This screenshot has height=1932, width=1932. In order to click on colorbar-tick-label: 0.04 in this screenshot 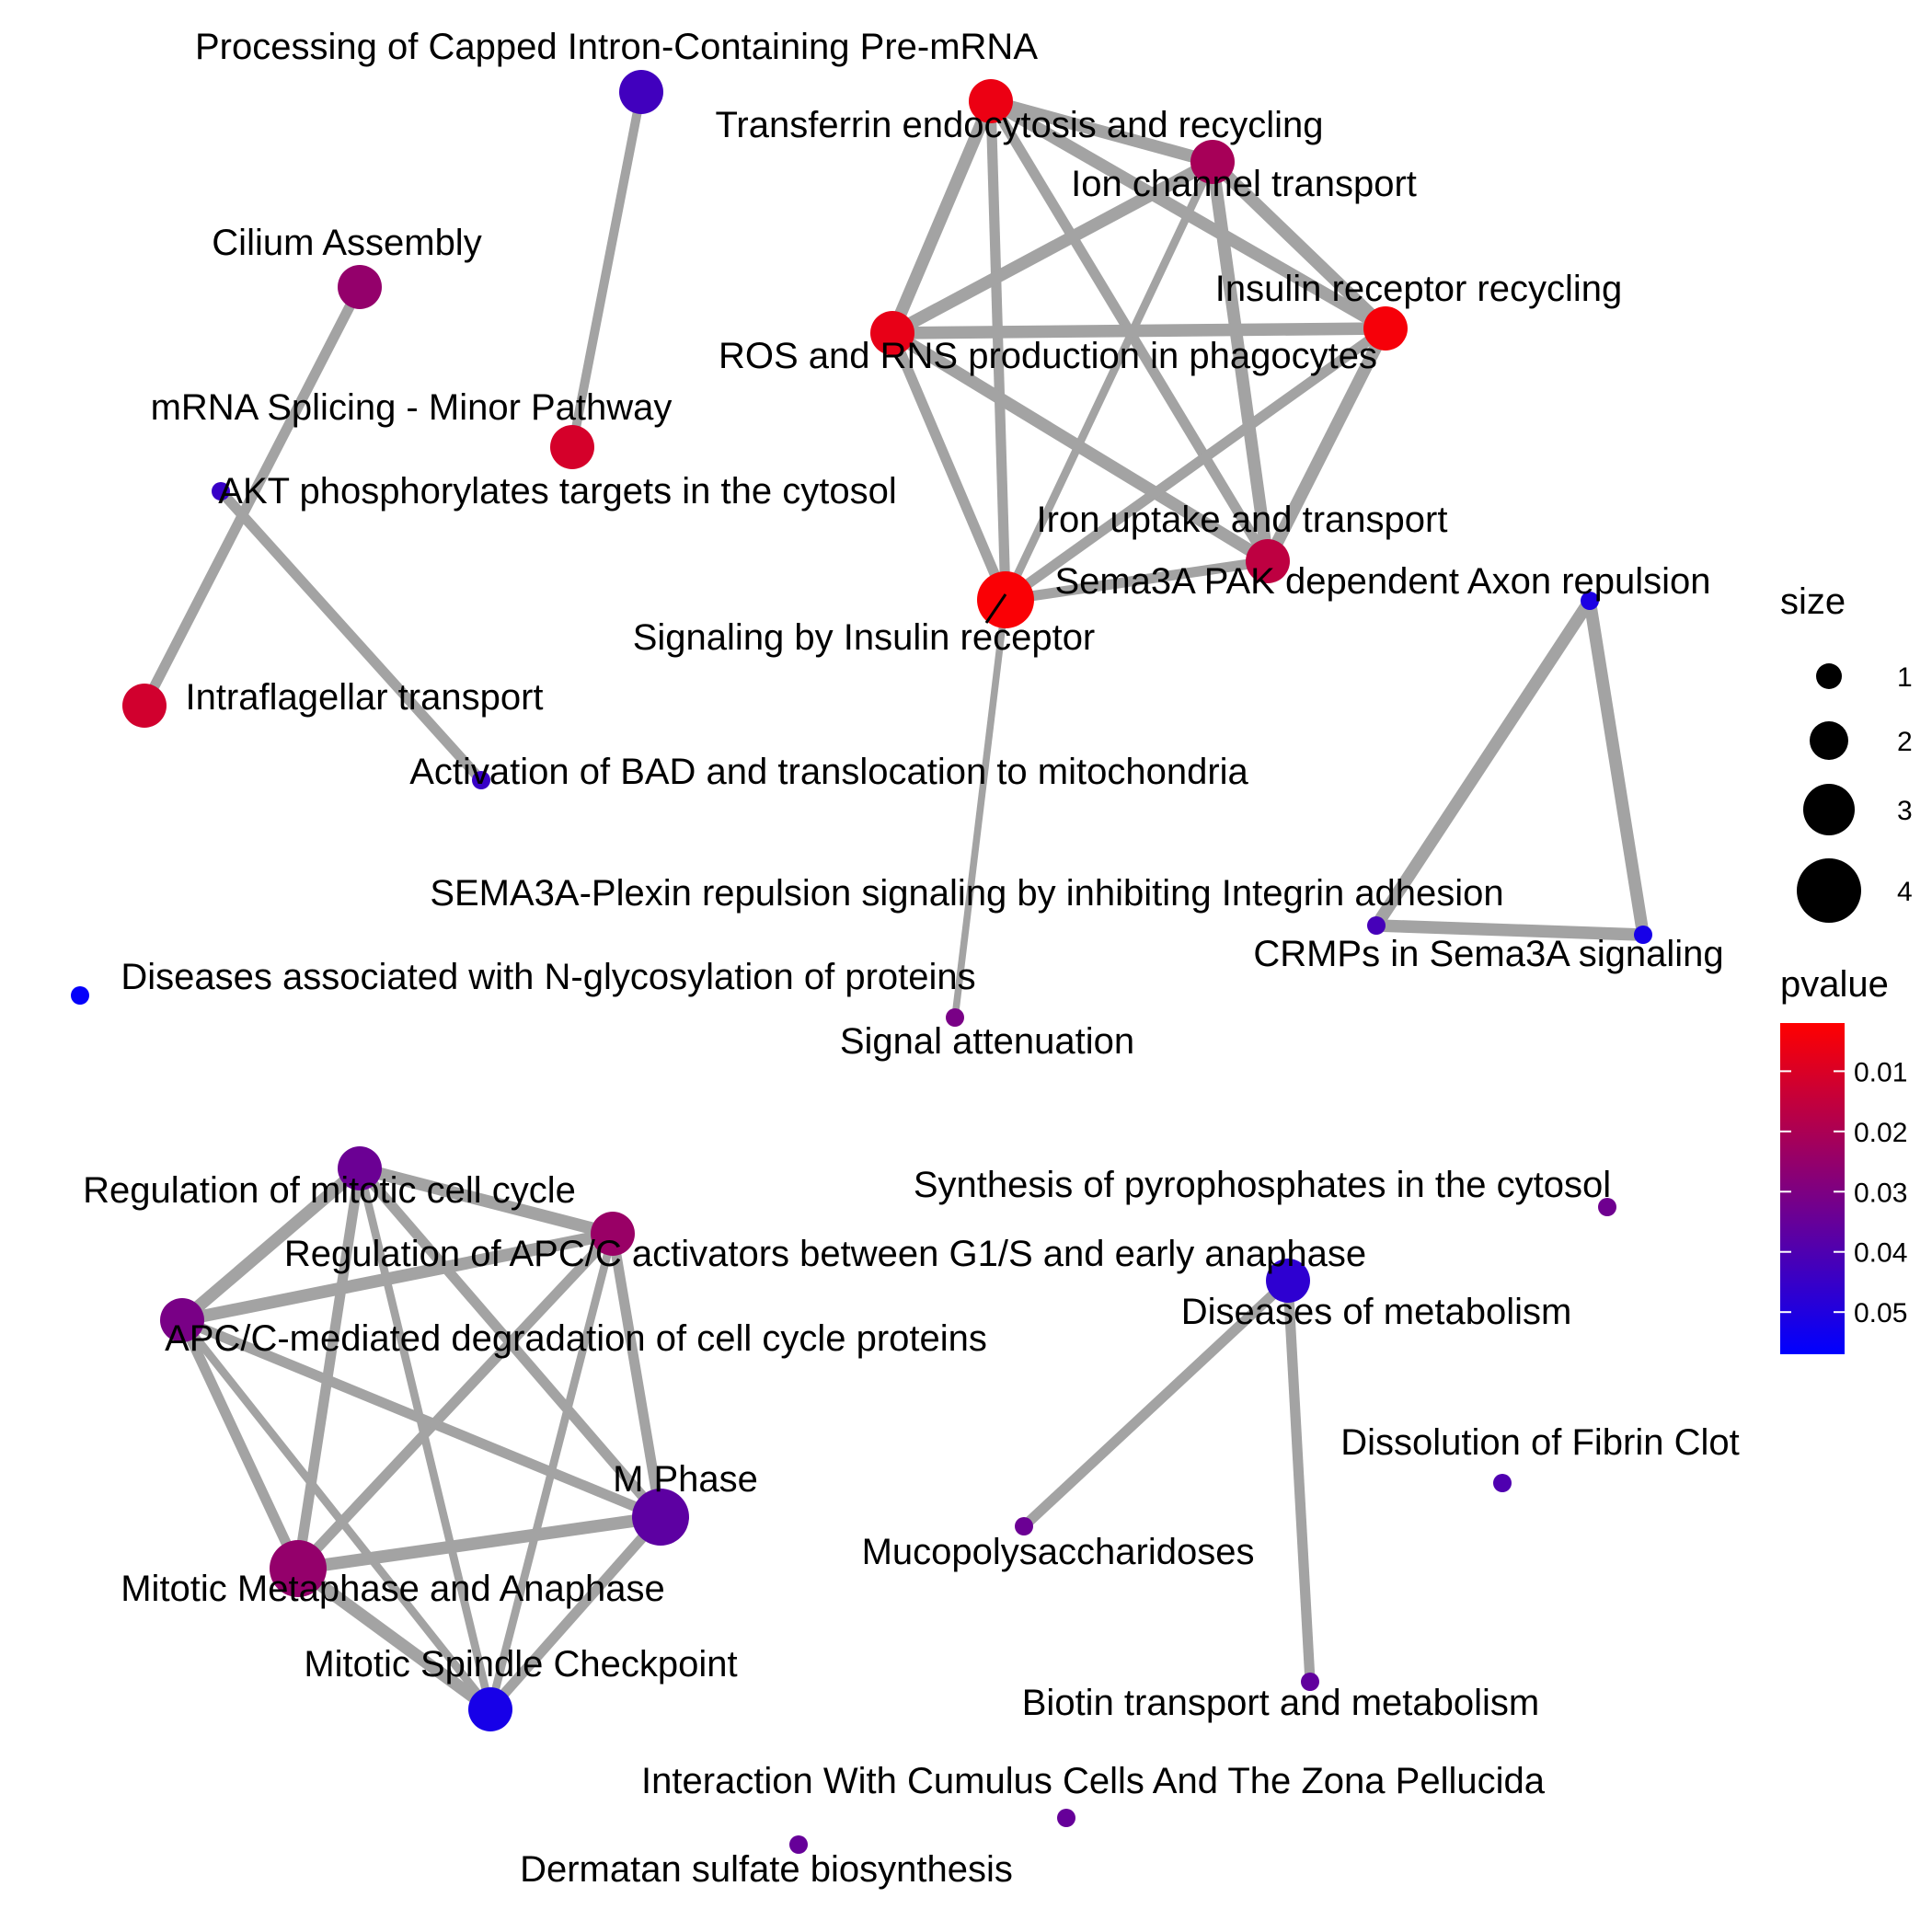, I will do `click(1880, 1253)`.